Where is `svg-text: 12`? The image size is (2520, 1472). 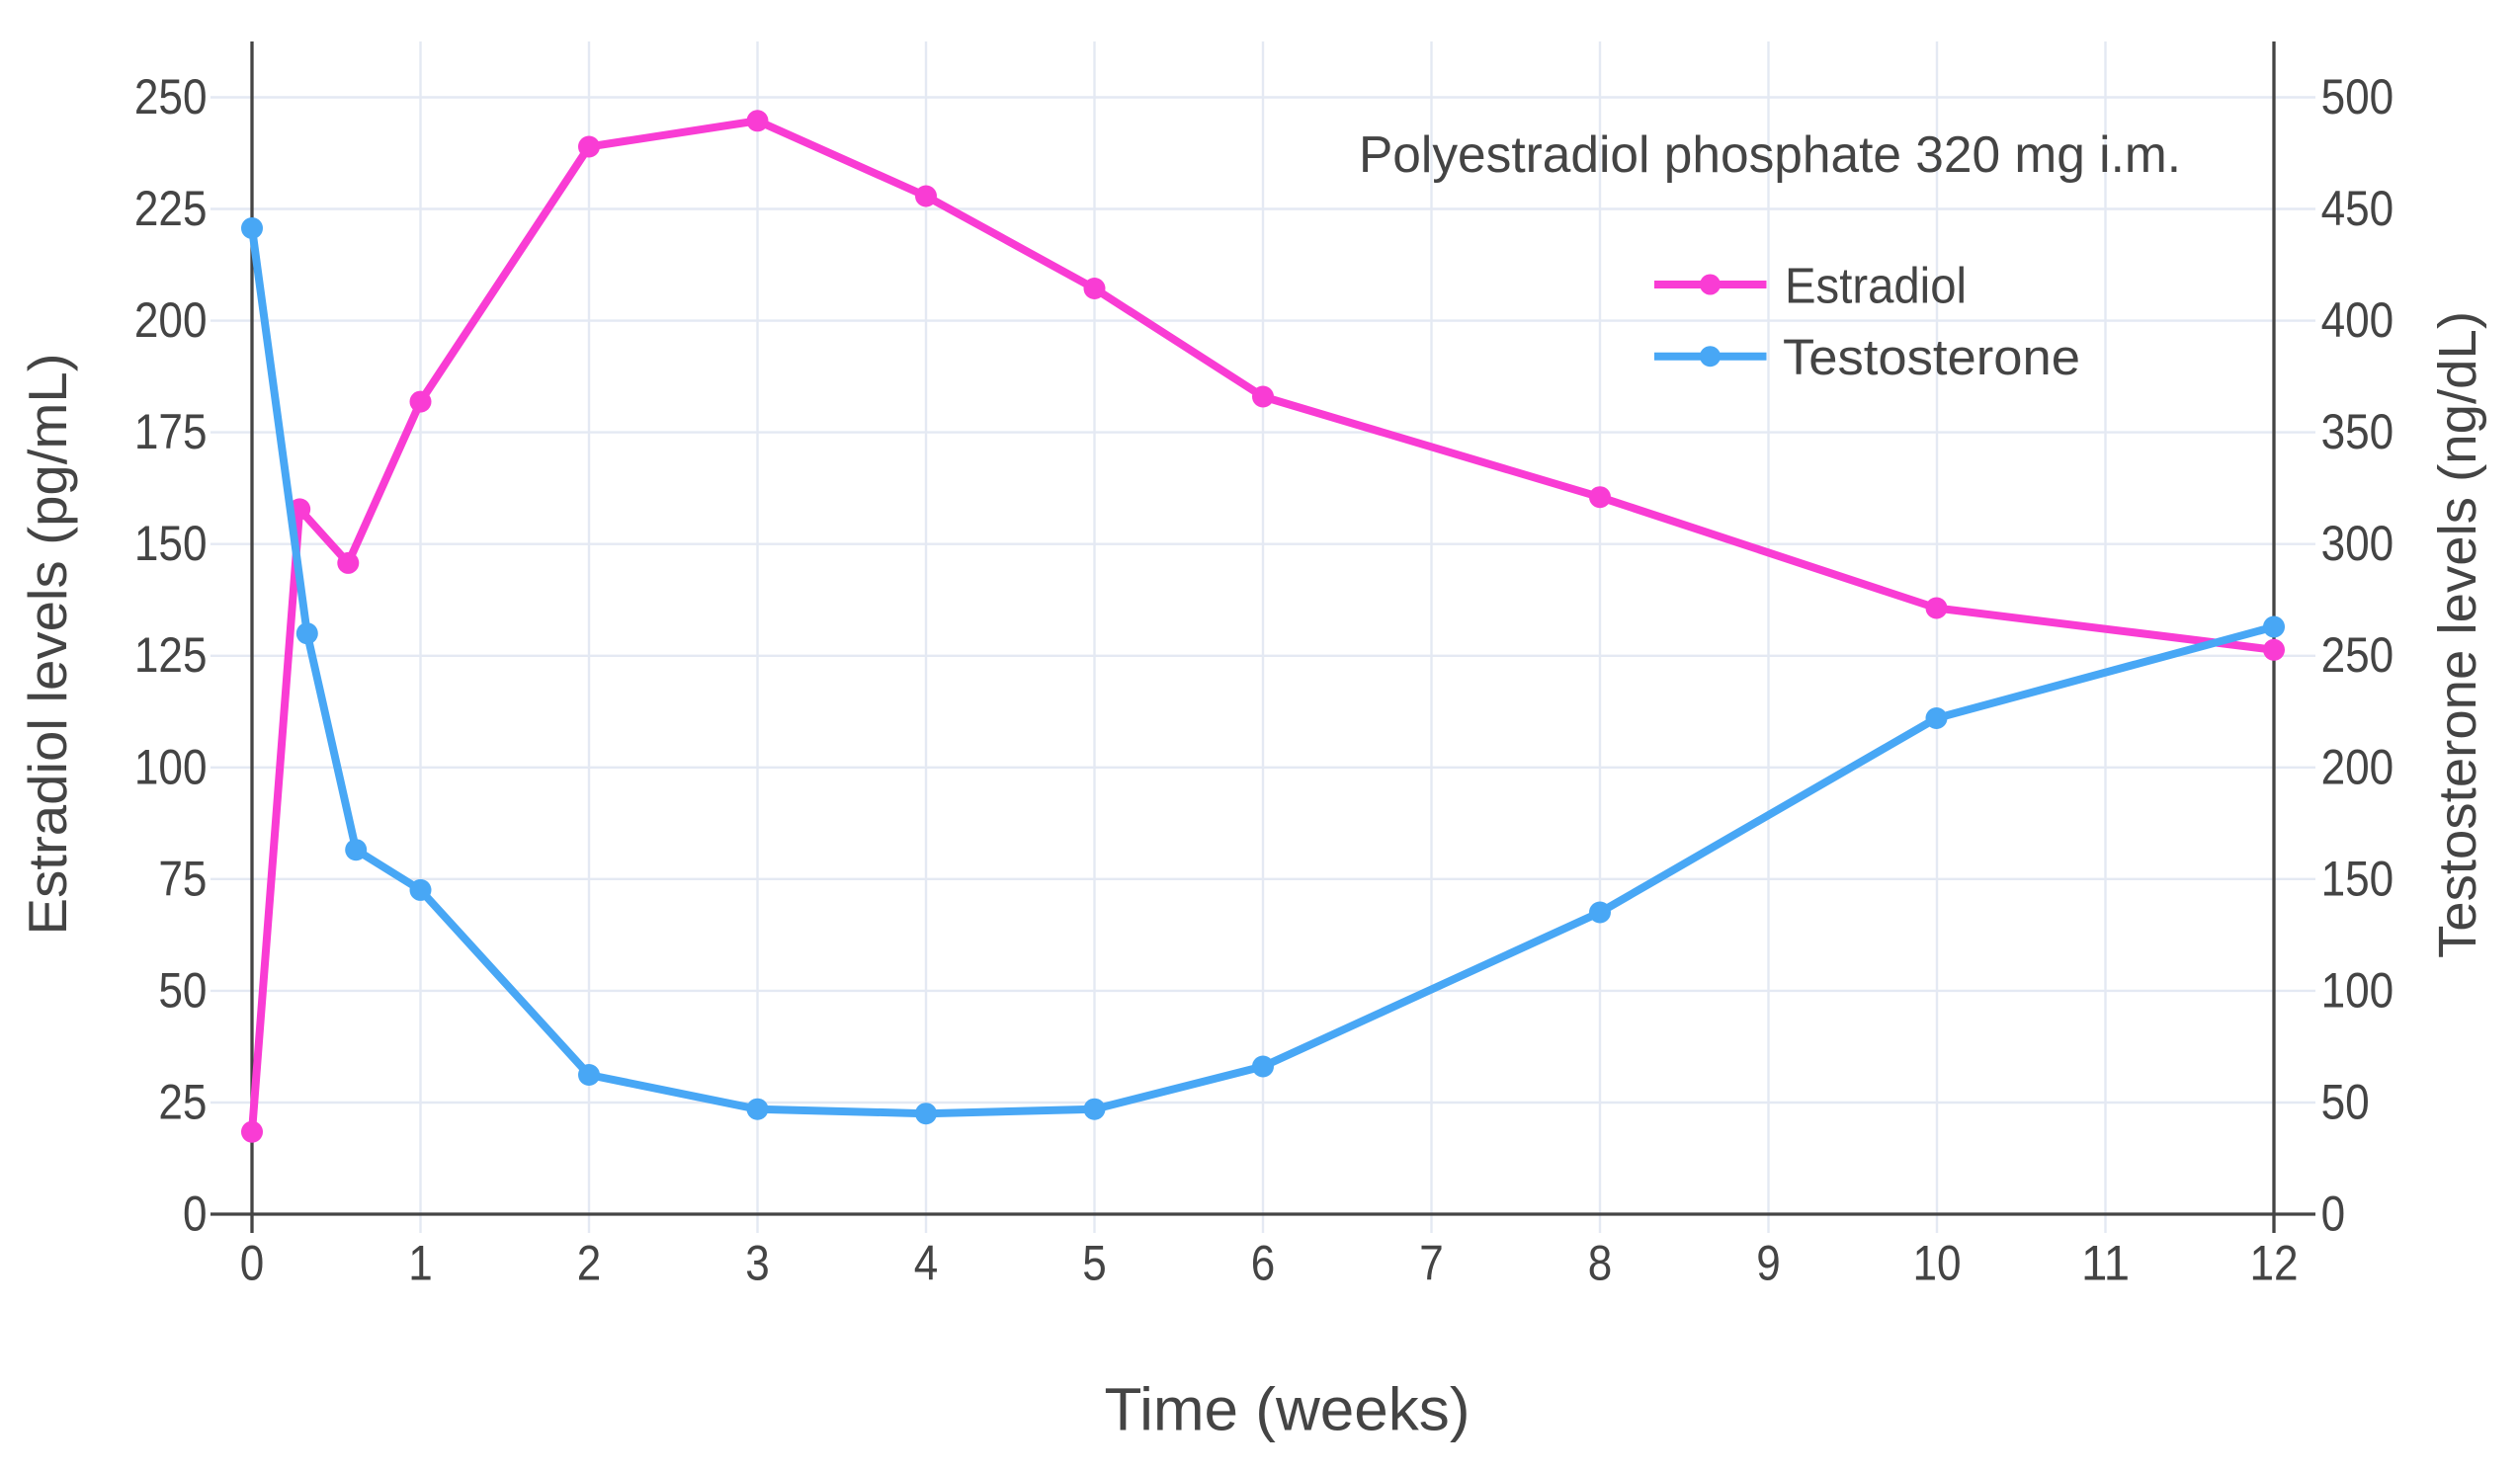 svg-text: 12 is located at coordinates (2273, 1263).